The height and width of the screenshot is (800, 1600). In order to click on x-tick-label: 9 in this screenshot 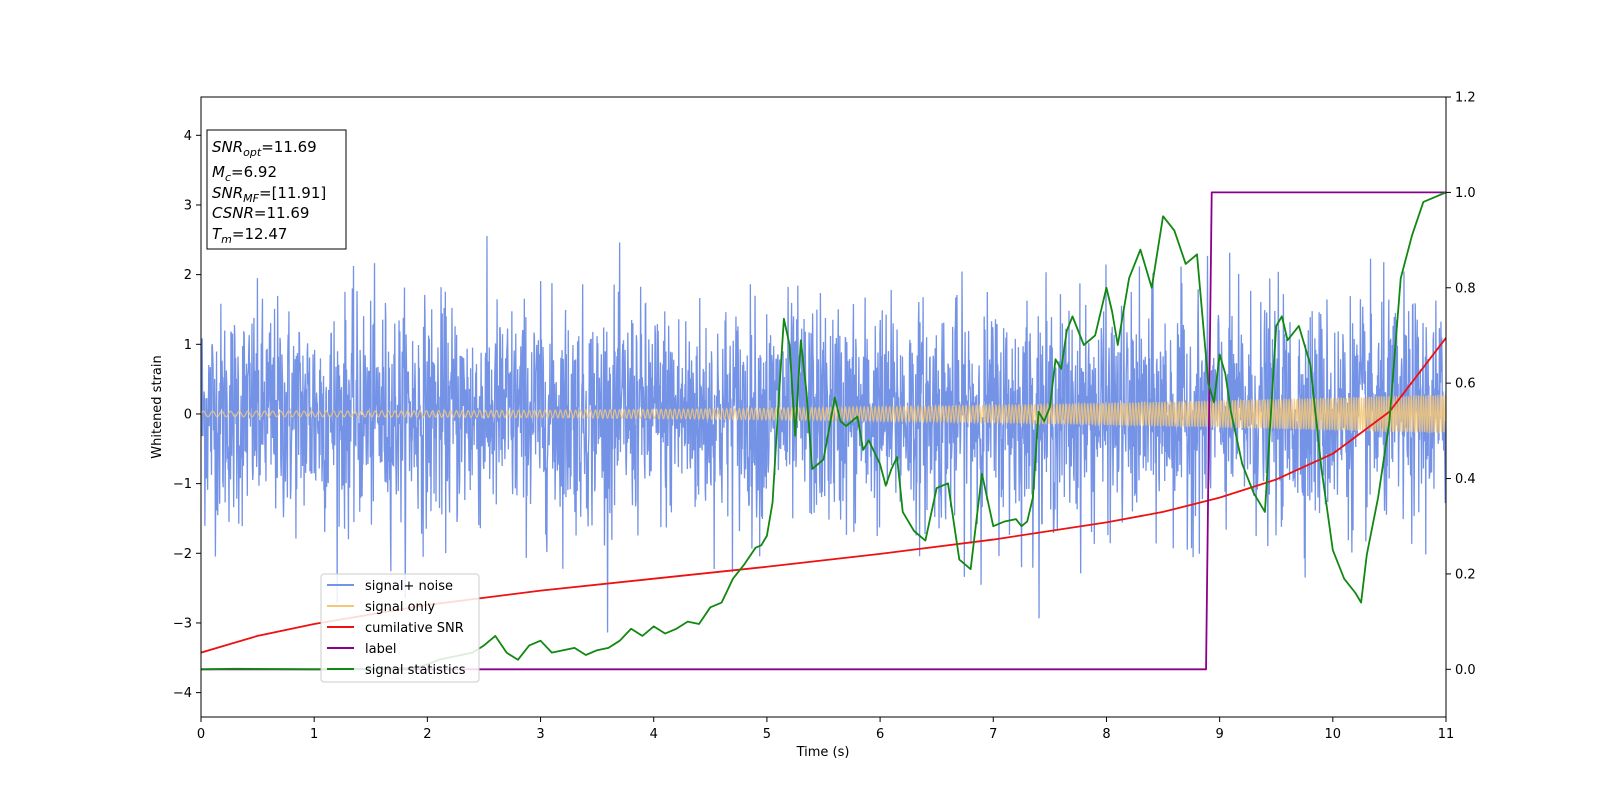, I will do `click(1219, 734)`.